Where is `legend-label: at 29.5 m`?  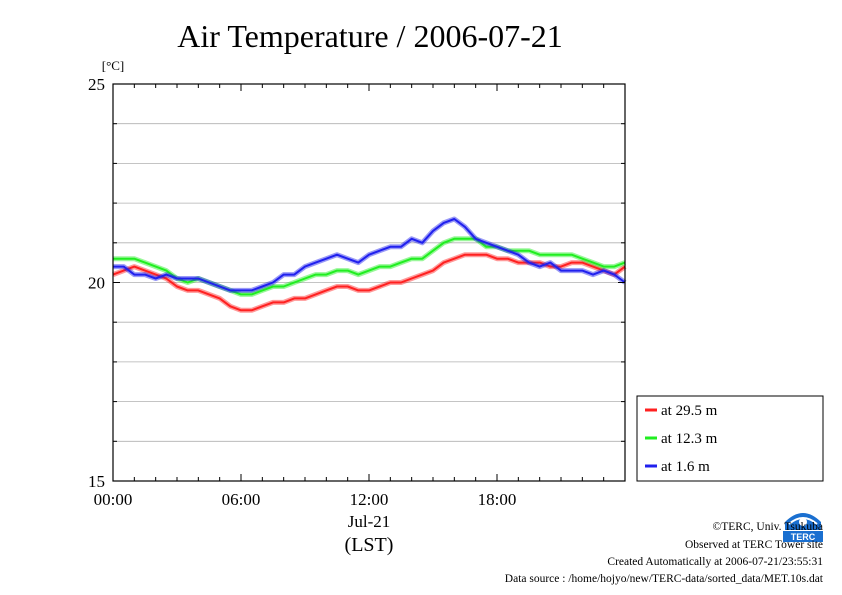
legend-label: at 29.5 m is located at coordinates (689, 411).